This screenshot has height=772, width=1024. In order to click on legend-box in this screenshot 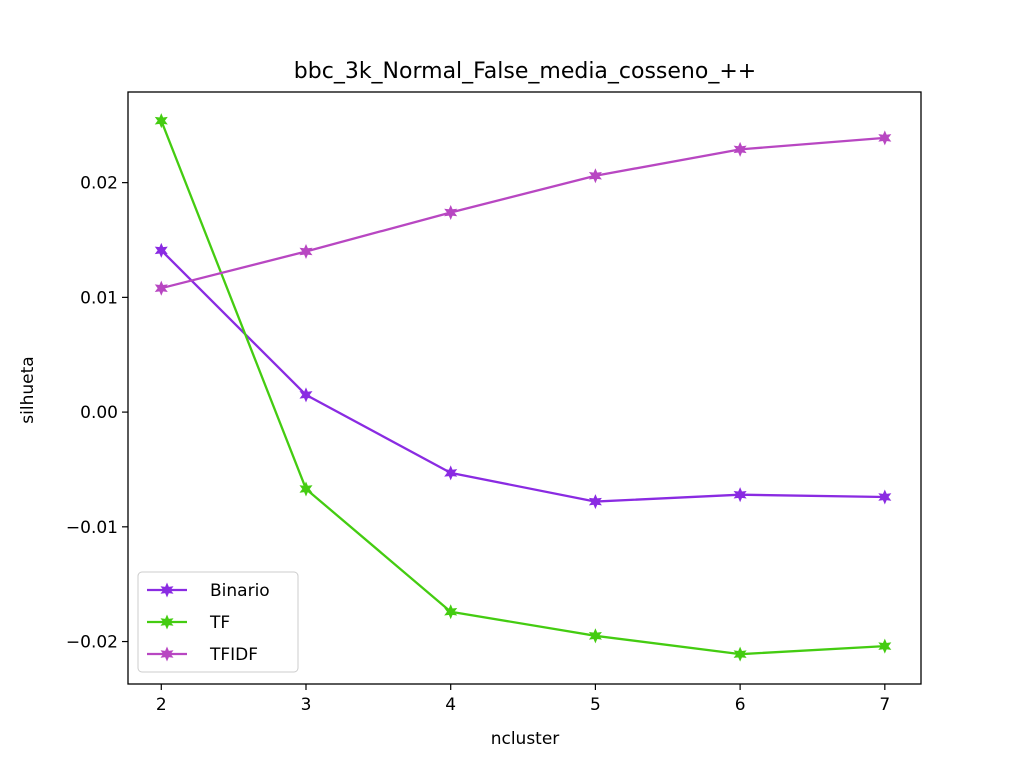, I will do `click(218, 622)`.